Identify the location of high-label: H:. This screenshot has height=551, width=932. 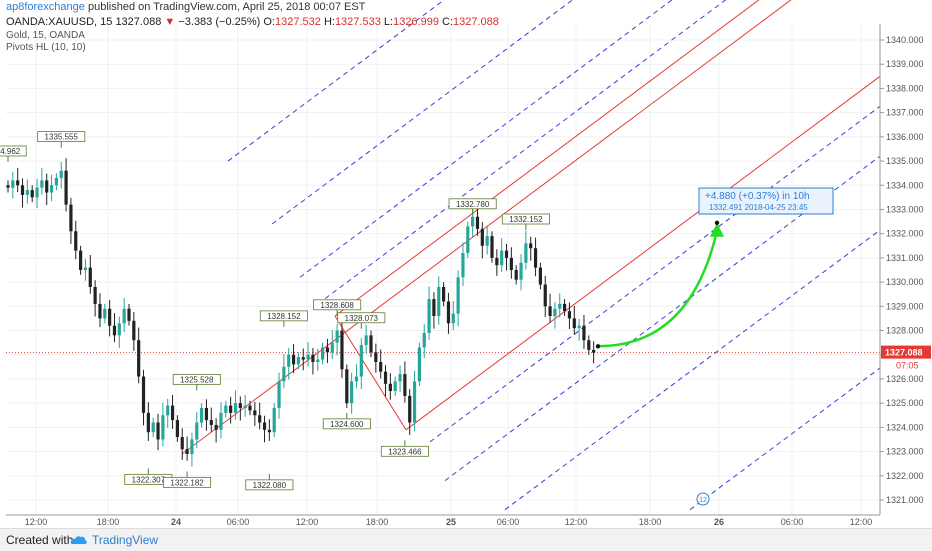
(329, 22).